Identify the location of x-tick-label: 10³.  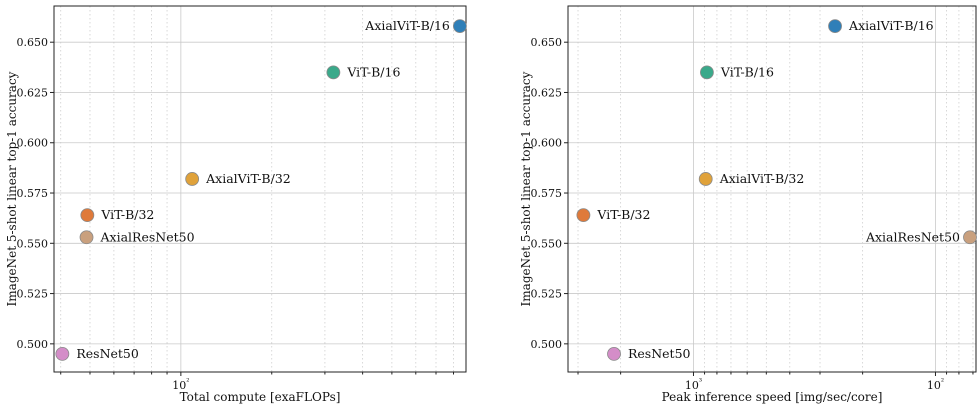
(693, 384).